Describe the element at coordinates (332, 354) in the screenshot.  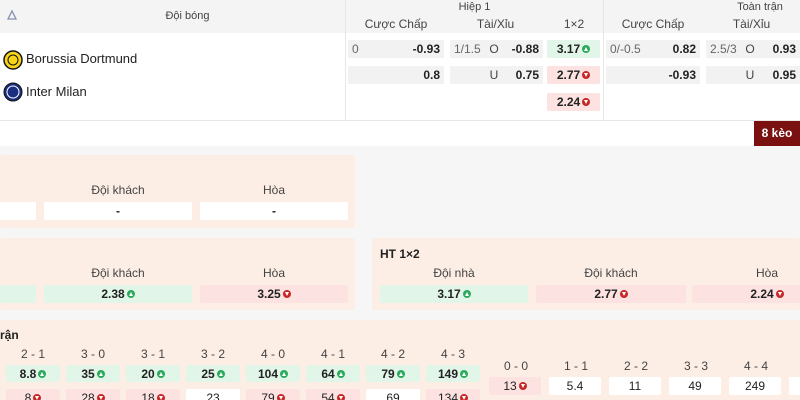
I see `score-label: 4 - 1` at that location.